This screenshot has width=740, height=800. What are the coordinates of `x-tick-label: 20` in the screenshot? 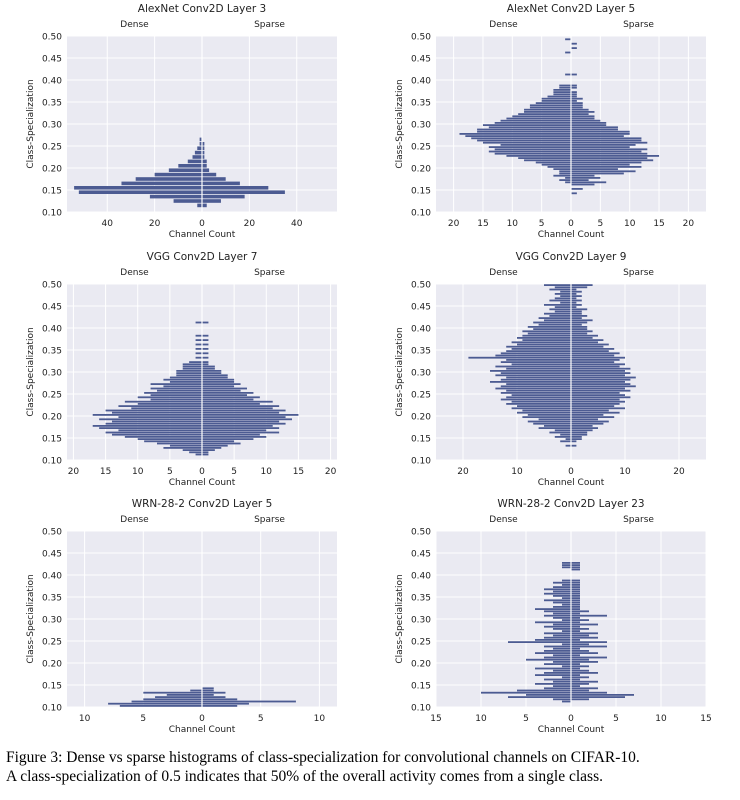 It's located at (331, 472).